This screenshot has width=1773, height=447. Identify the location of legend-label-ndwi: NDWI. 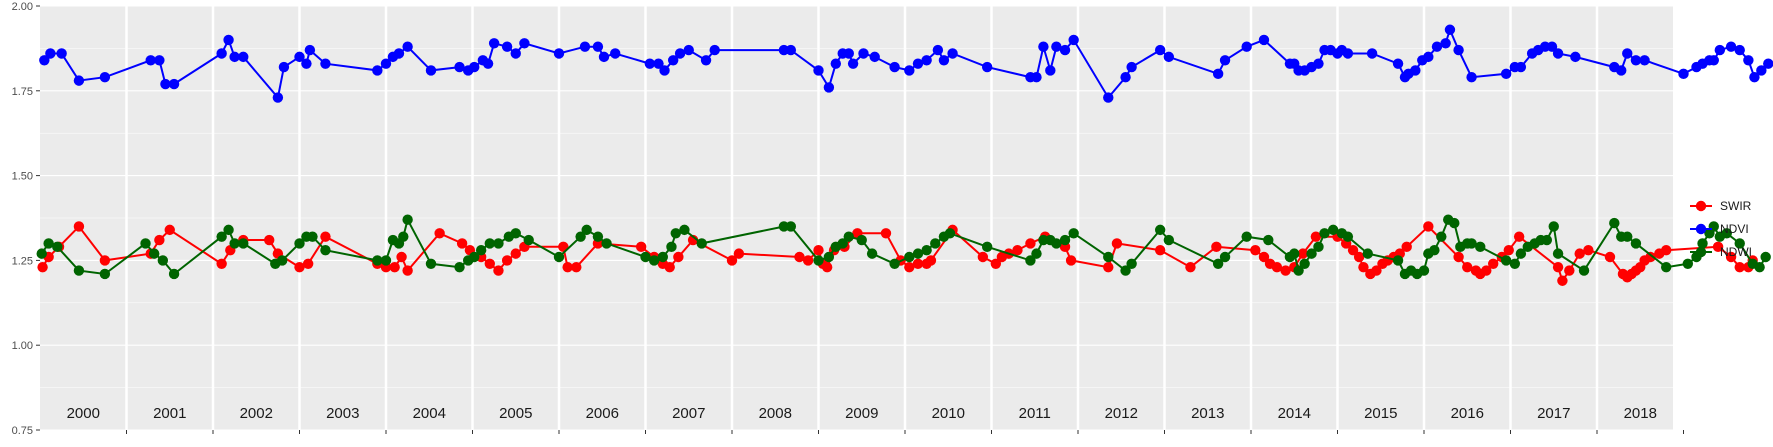
(1736, 252).